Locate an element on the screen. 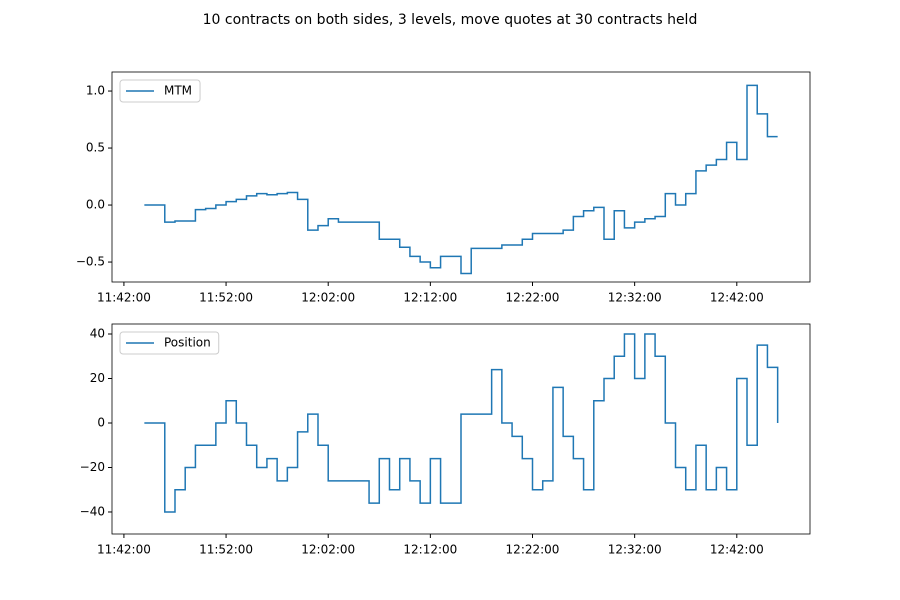 Image resolution: width=900 pixels, height=600 pixels. y-tick-label: 1.0 is located at coordinates (95, 91).